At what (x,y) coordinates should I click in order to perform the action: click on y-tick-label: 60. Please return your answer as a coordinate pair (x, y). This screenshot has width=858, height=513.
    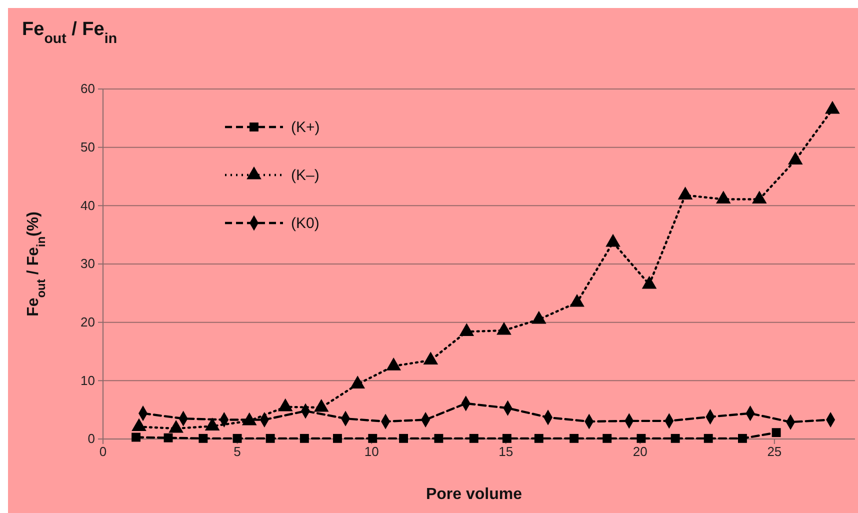
    Looking at the image, I should click on (87, 88).